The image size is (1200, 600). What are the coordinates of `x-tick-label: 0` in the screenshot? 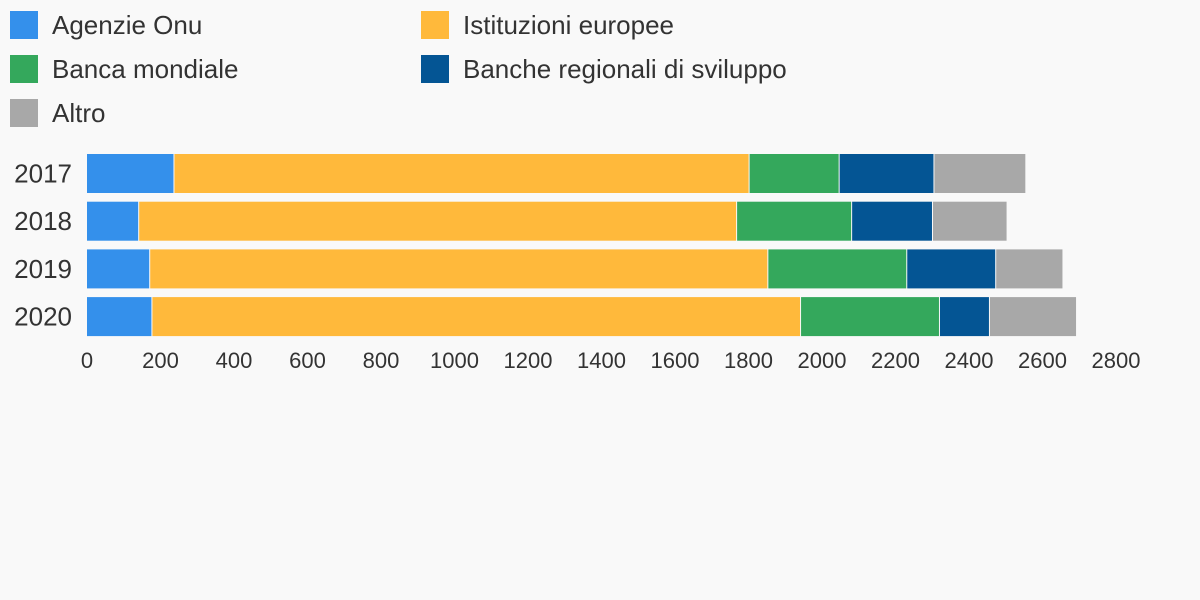 It's located at (87, 360).